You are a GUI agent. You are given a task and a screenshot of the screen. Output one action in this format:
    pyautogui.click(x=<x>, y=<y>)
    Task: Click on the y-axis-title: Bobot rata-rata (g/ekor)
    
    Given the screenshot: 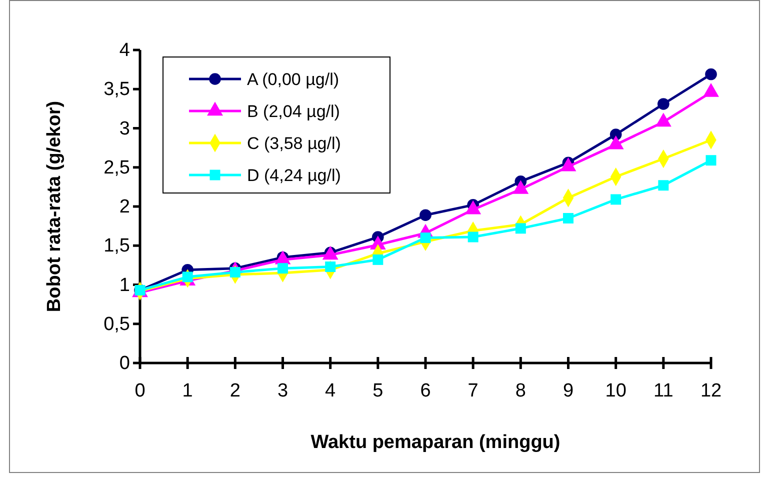 What is the action you would take?
    pyautogui.click(x=54, y=206)
    